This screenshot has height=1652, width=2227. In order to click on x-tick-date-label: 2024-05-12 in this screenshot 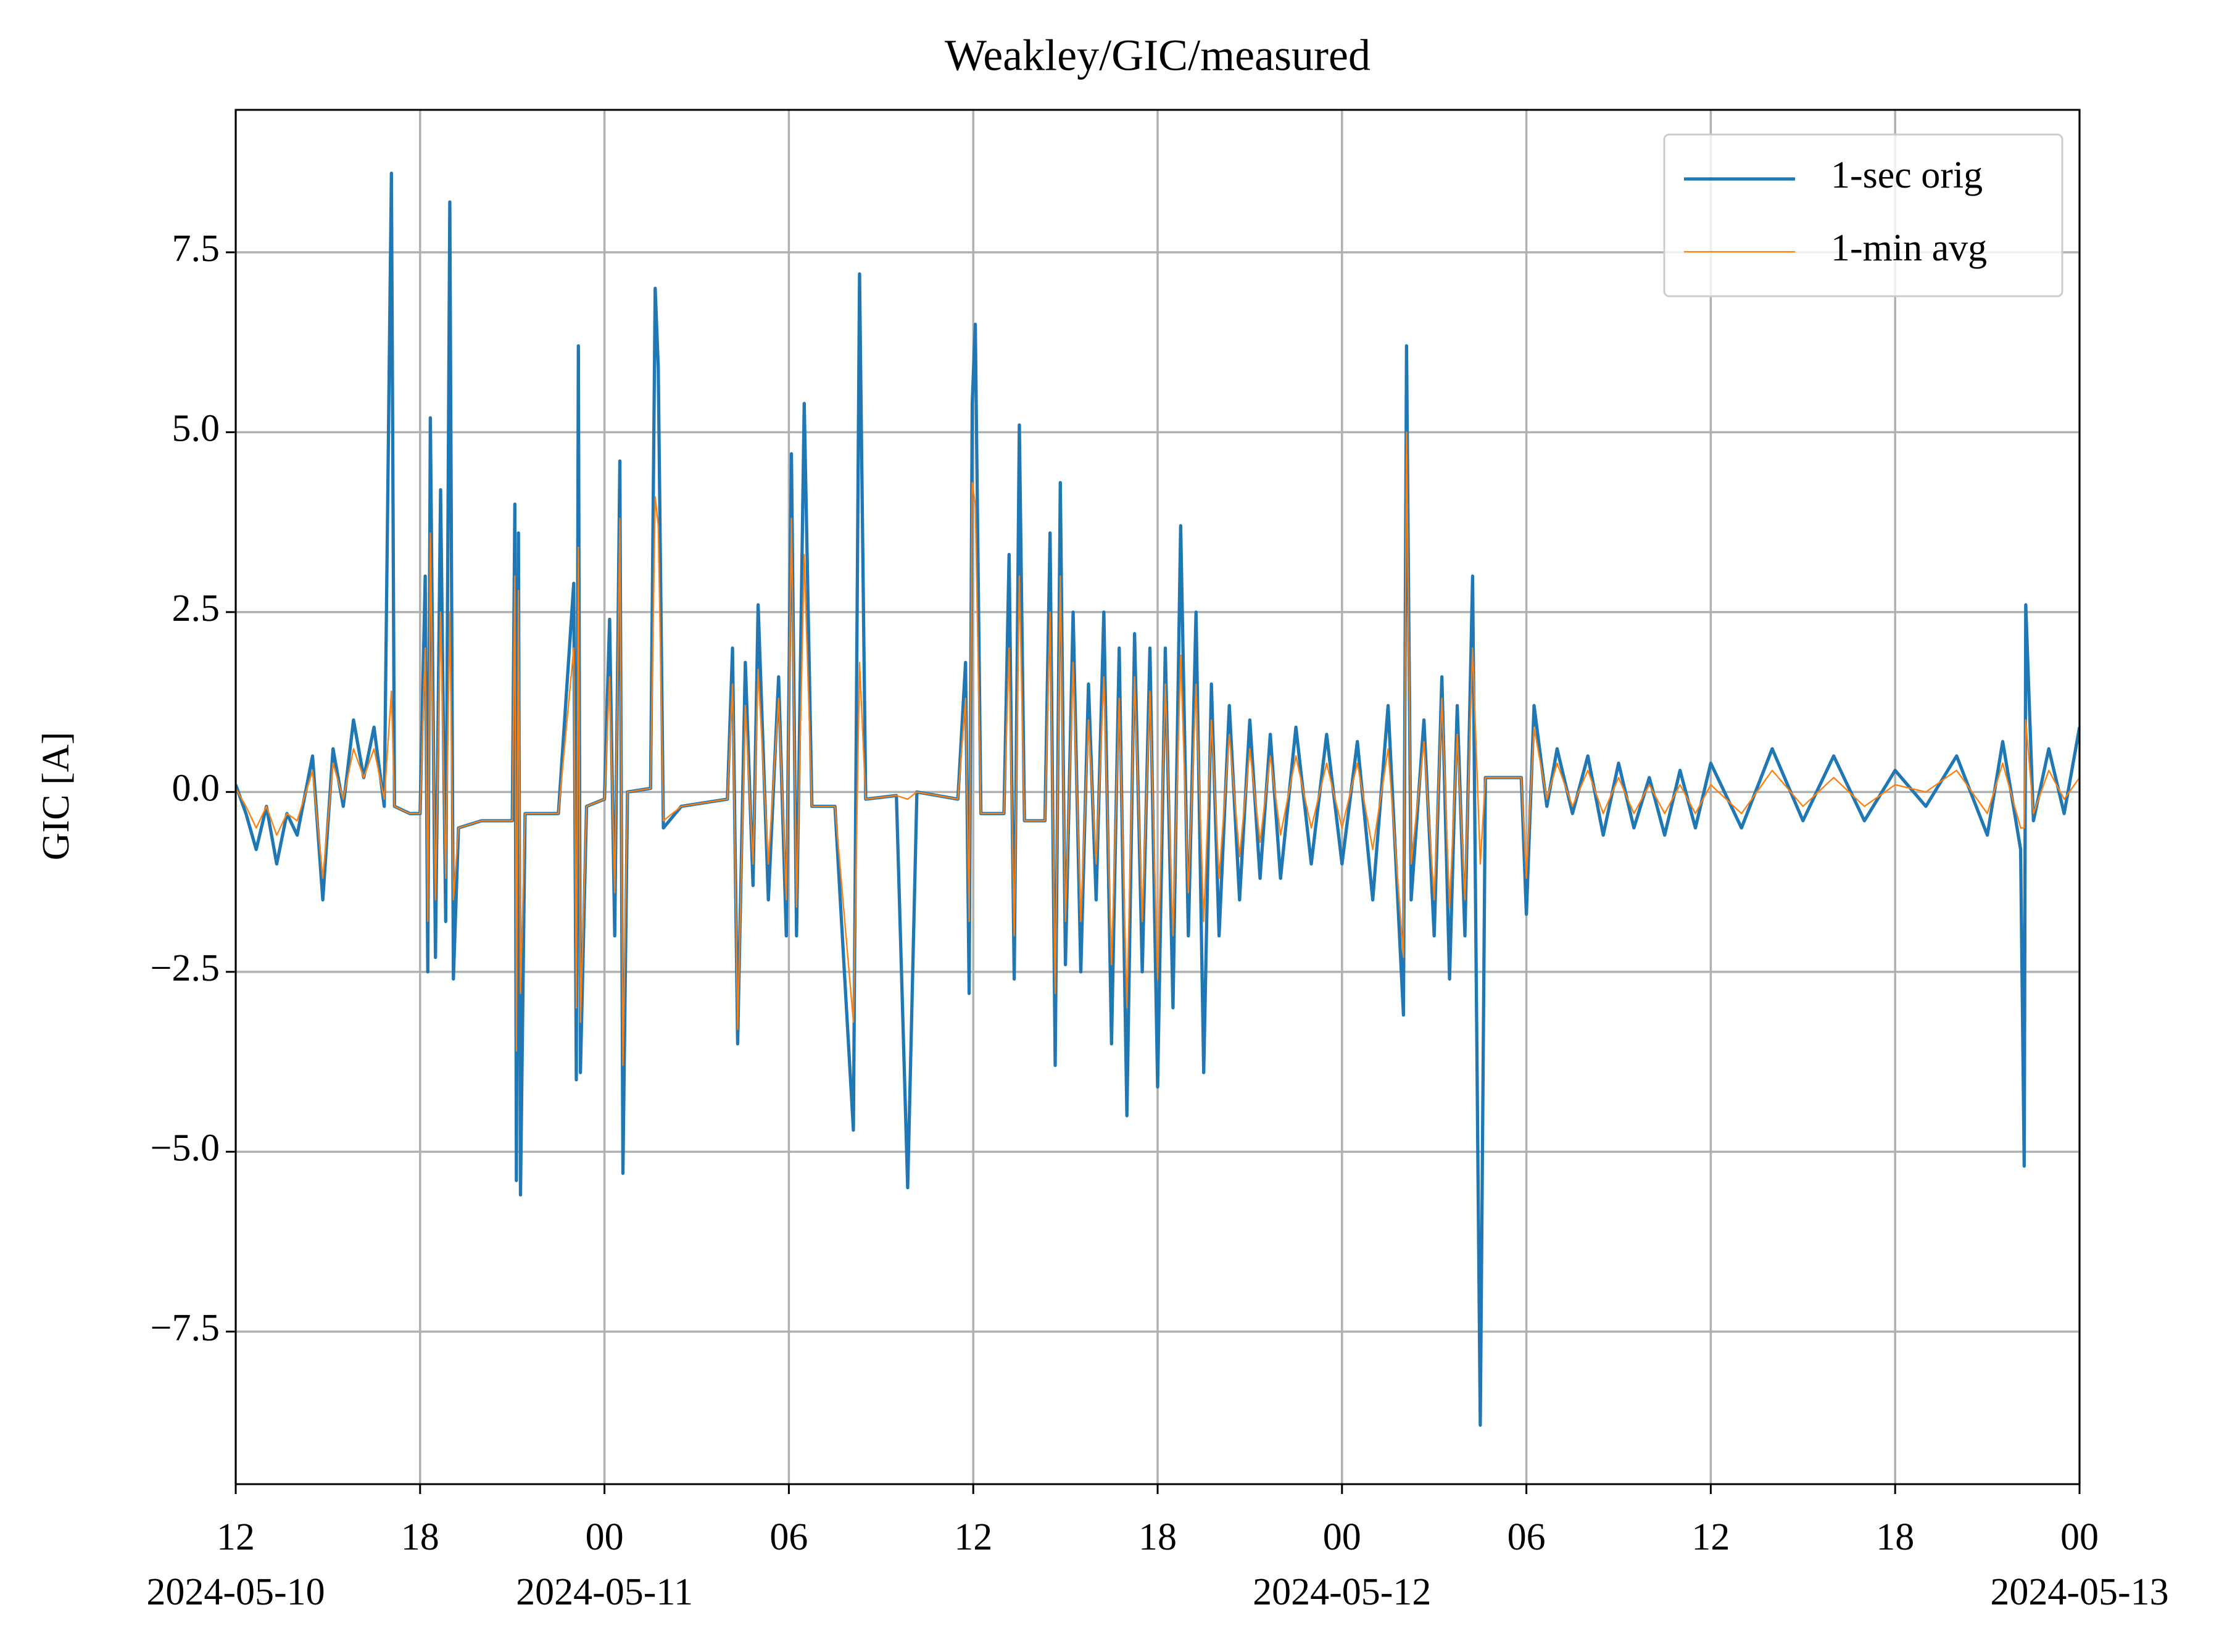, I will do `click(1342, 1592)`.